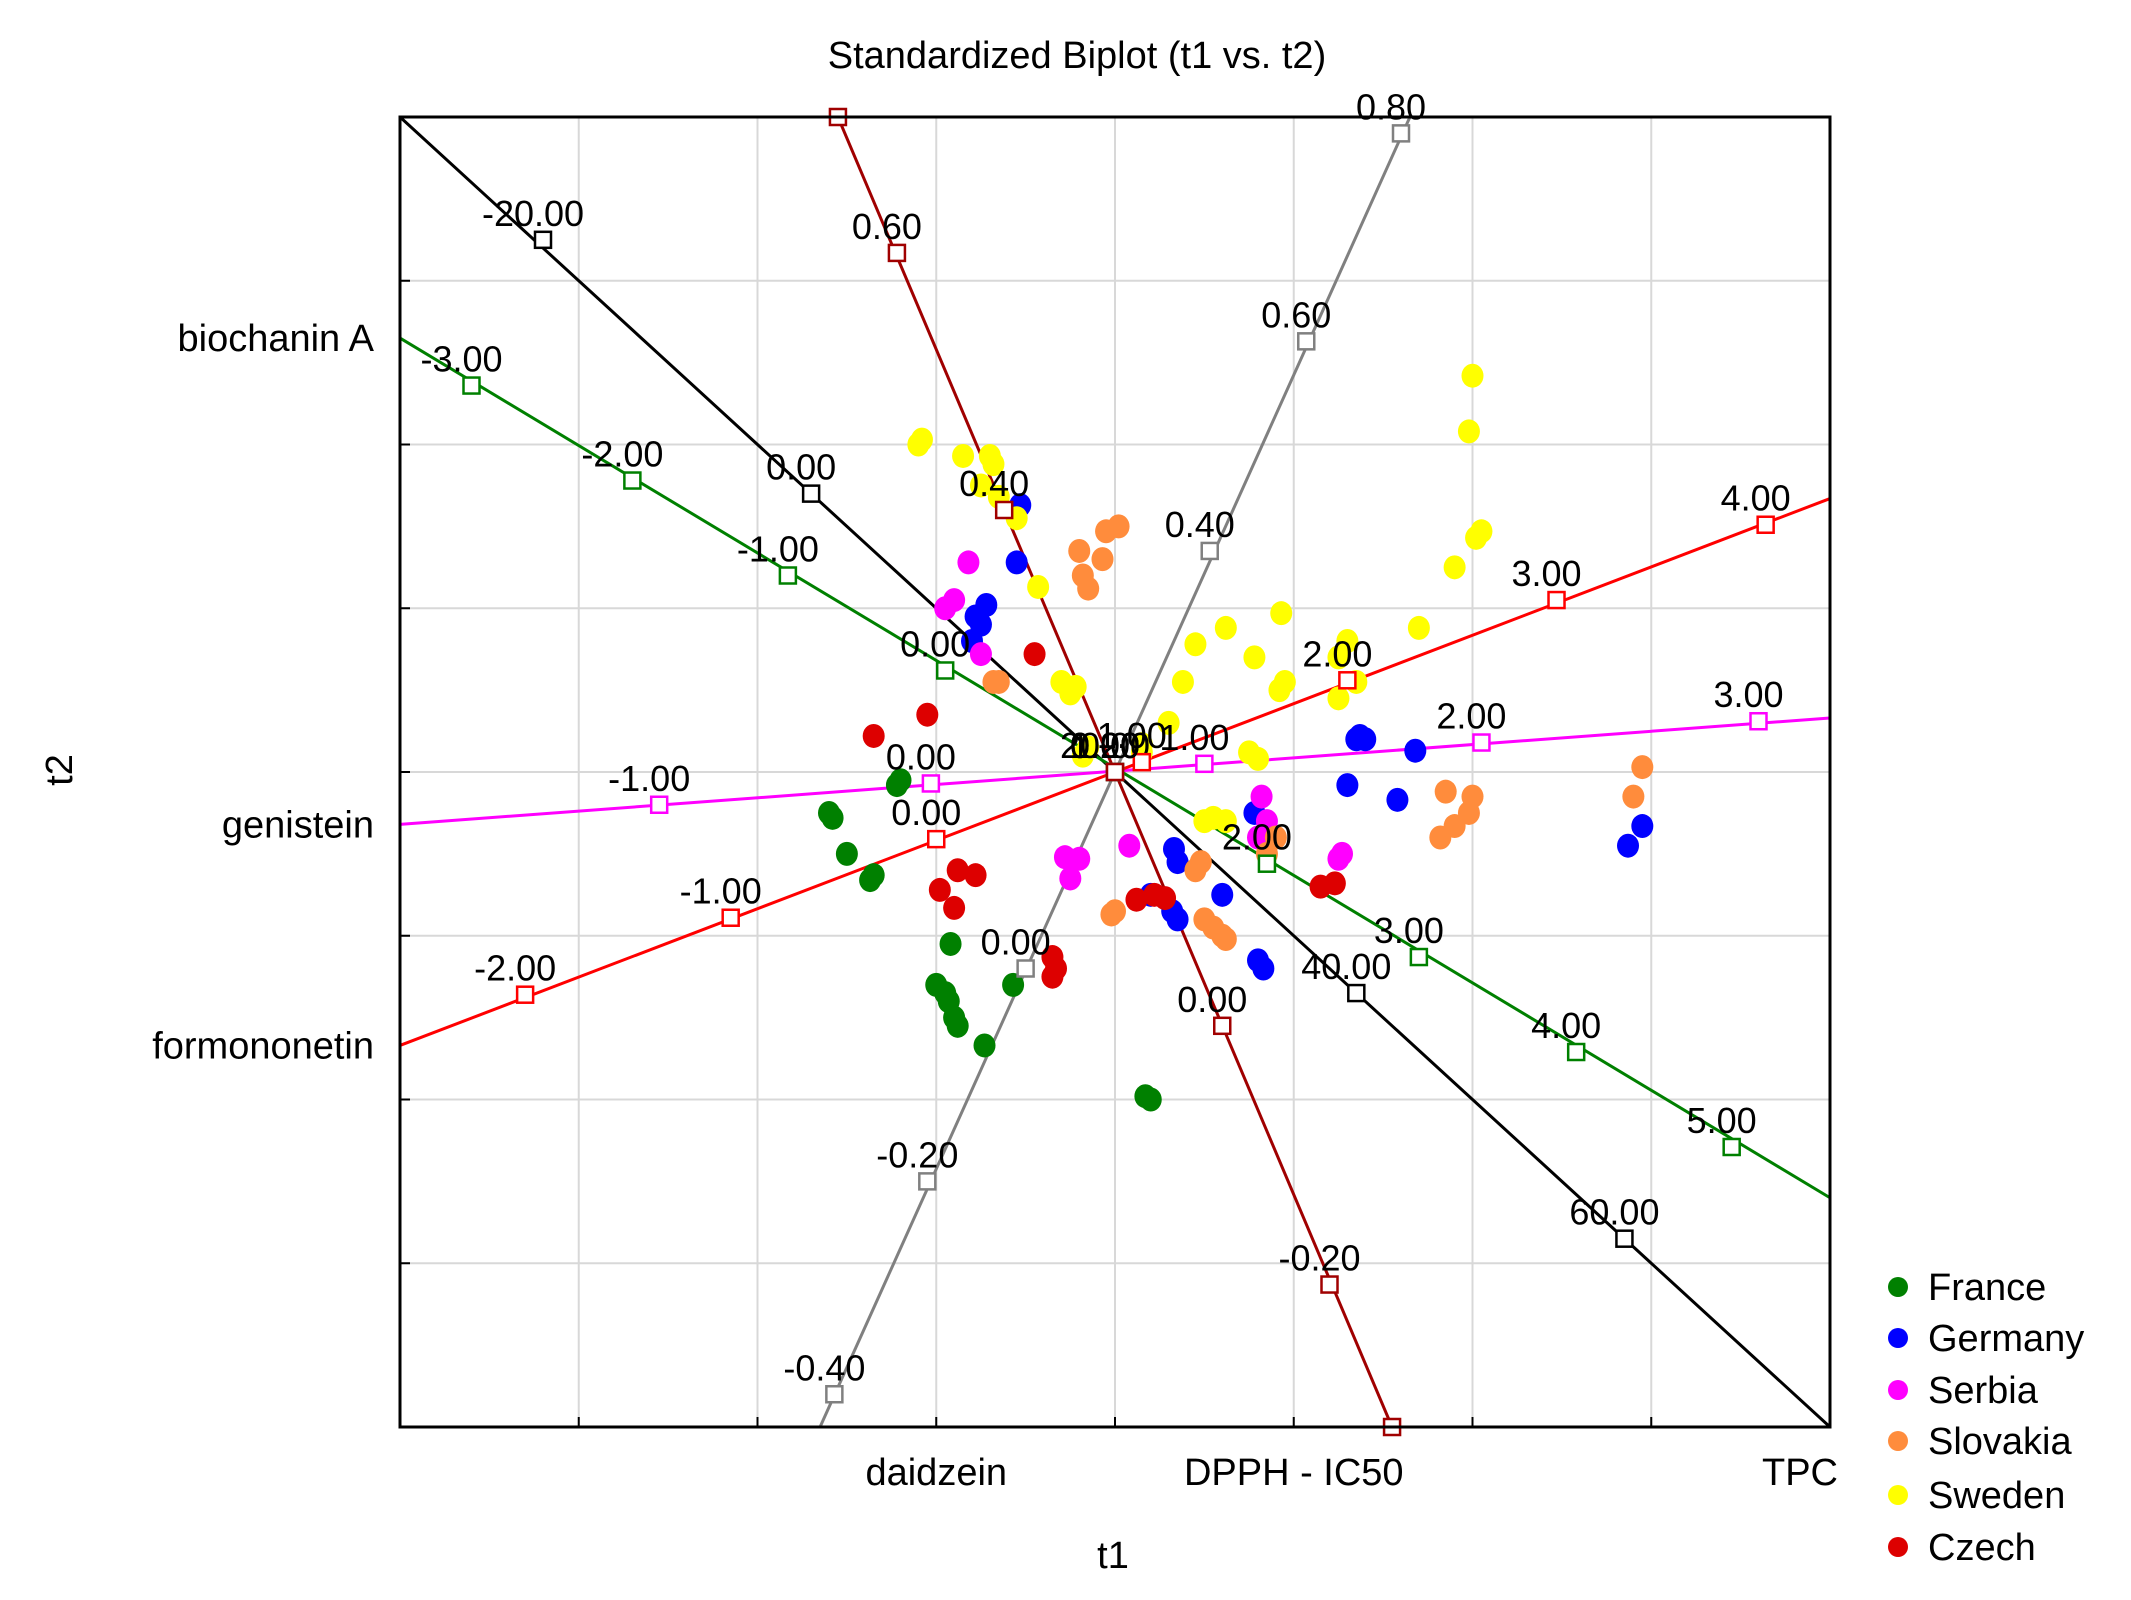 The height and width of the screenshot is (1600, 2131). Describe the element at coordinates (1614, 1212) in the screenshot. I see `axis-tick-label-black: 60.00` at that location.